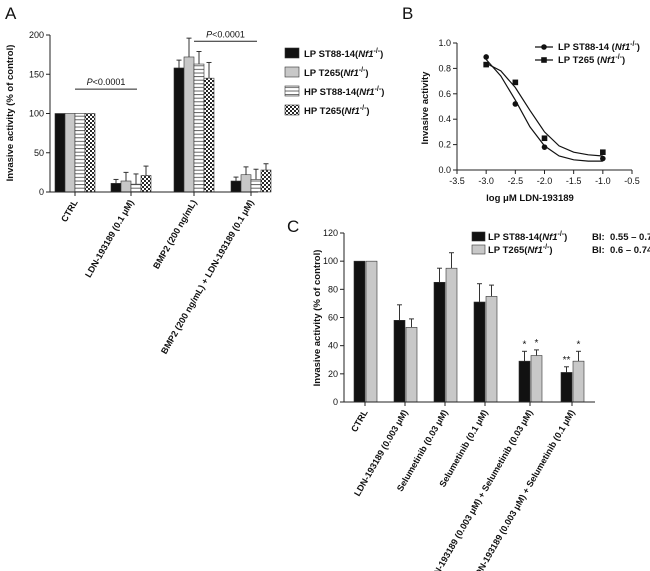  I want to click on panel-label-b: B, so click(407, 13).